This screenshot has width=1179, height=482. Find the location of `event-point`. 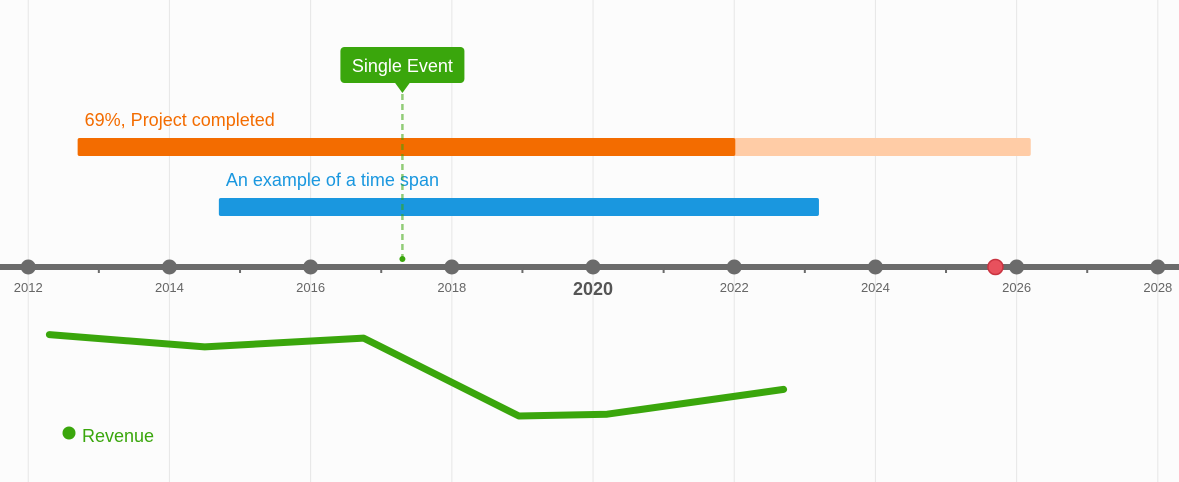

event-point is located at coordinates (402, 259).